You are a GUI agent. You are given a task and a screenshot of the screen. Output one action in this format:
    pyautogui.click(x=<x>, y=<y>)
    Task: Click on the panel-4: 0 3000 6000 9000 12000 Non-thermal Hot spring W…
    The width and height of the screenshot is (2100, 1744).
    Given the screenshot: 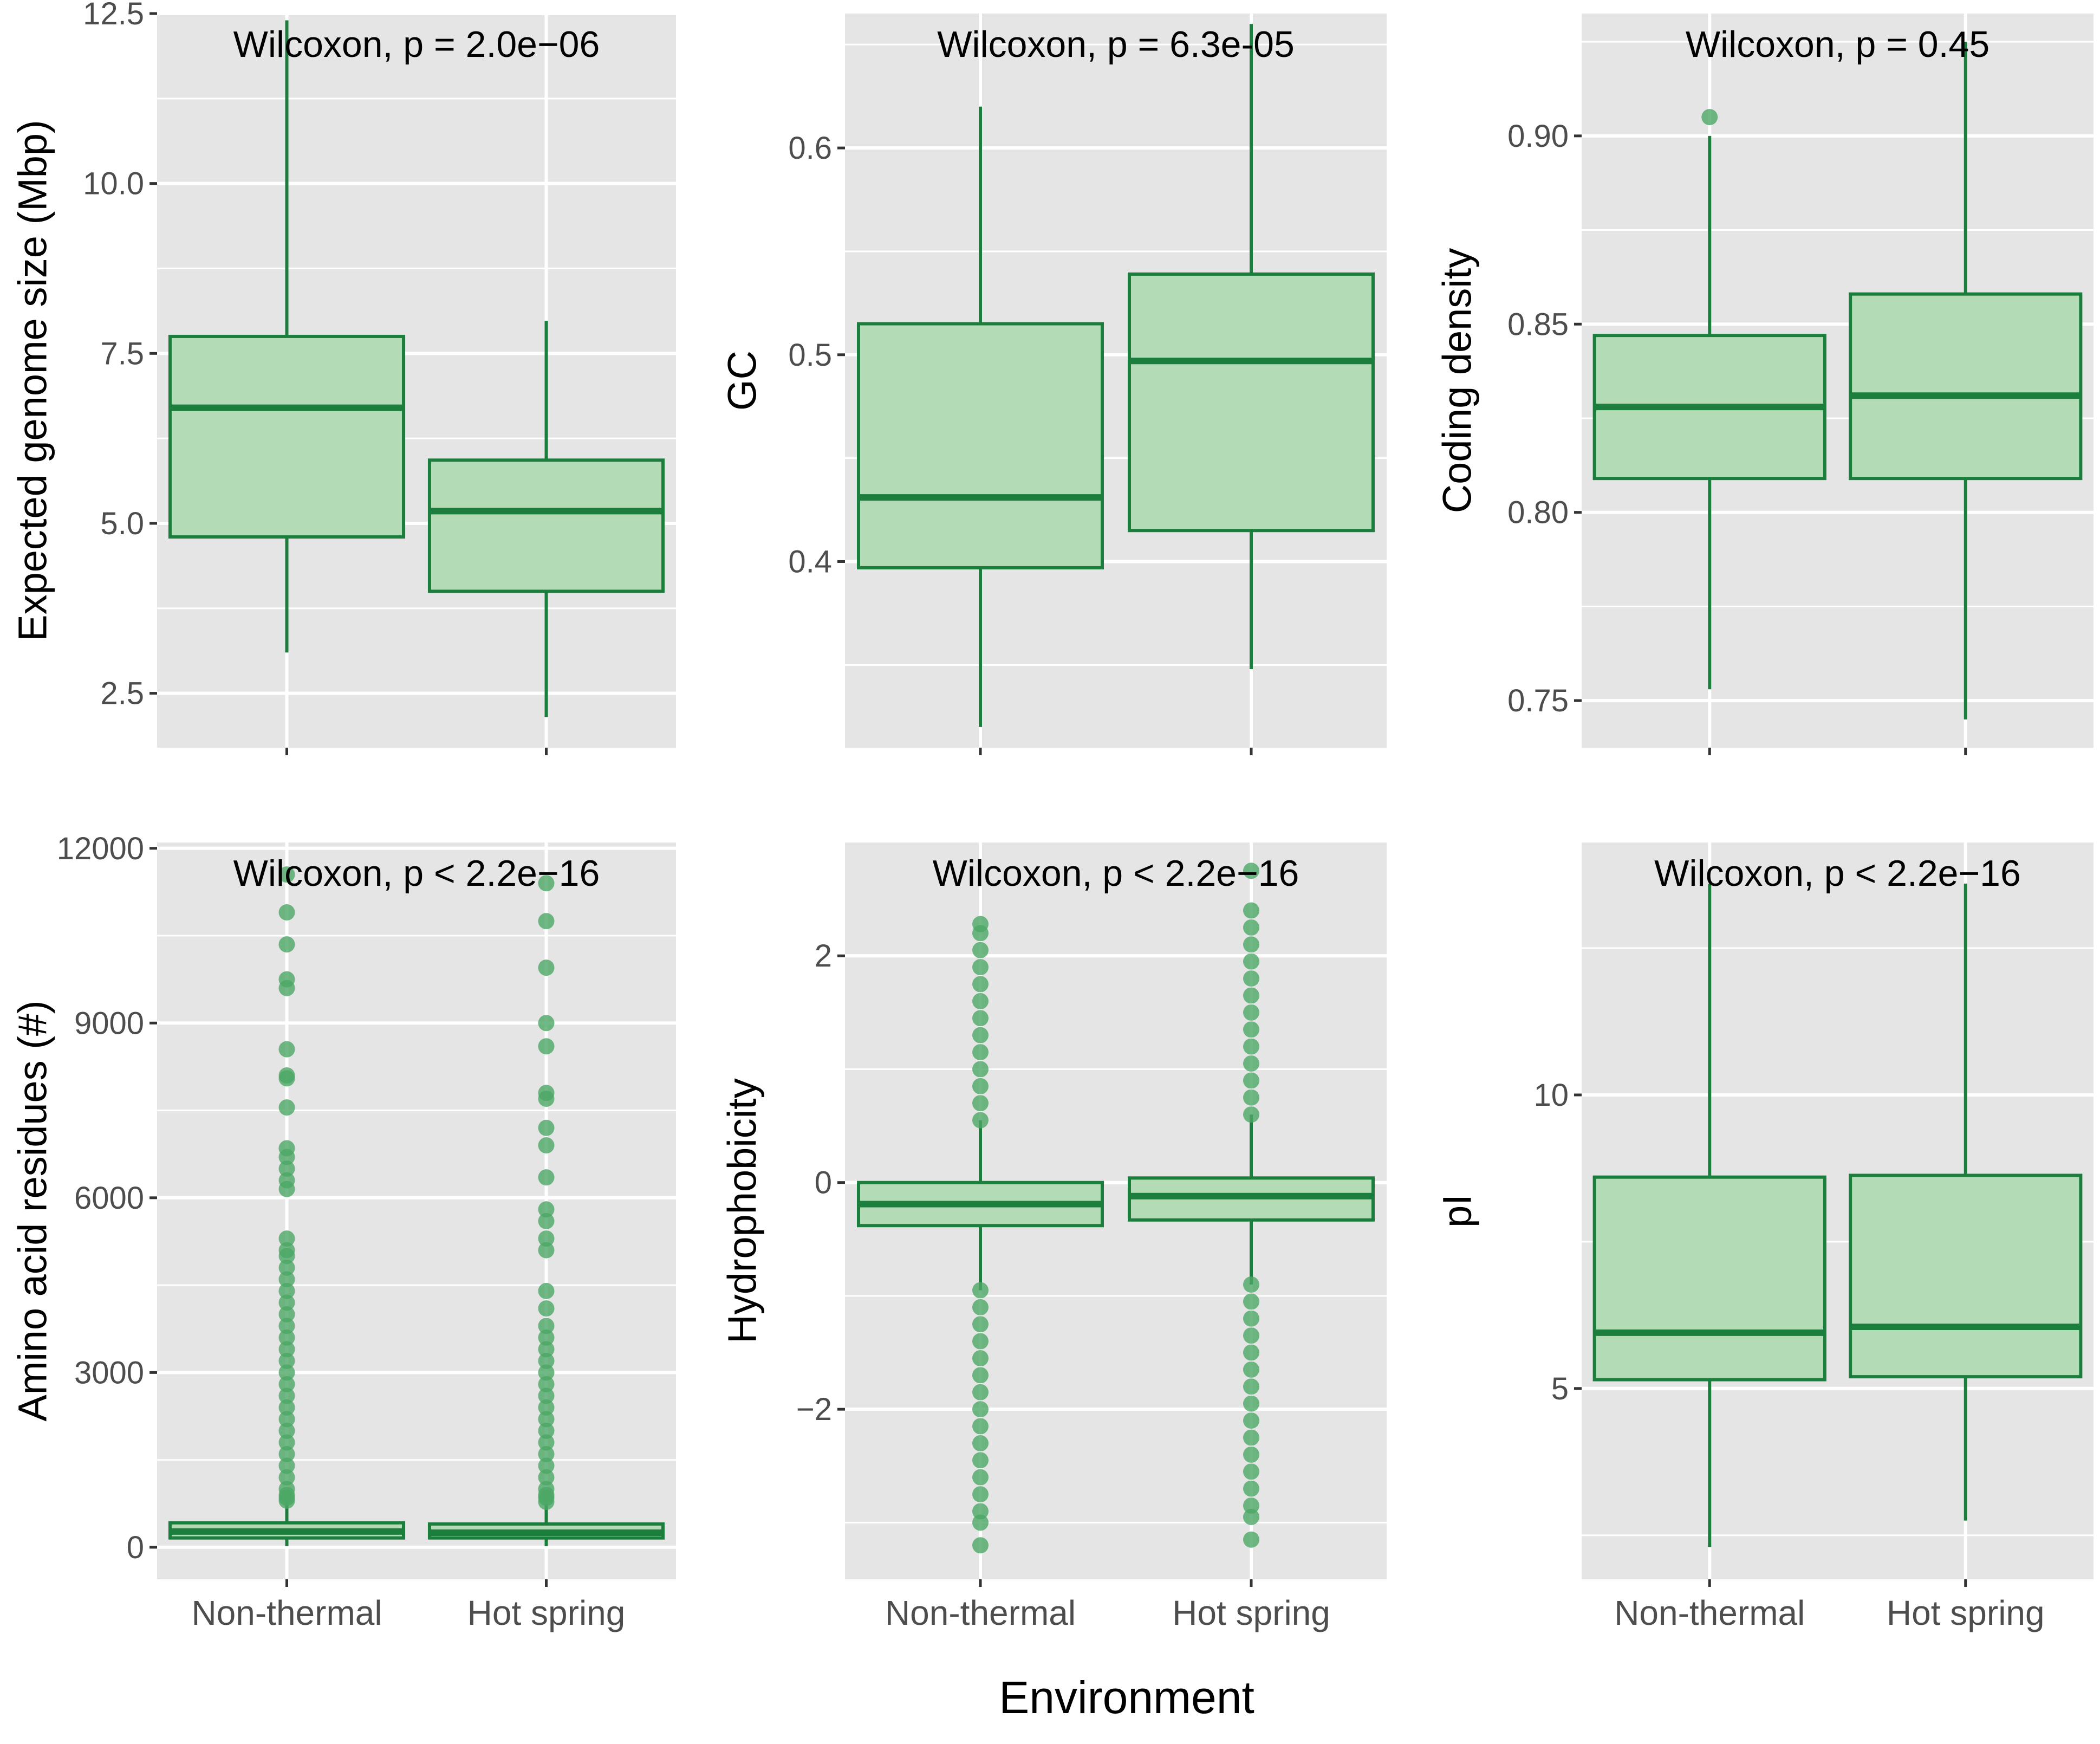 What is the action you would take?
    pyautogui.click(x=343, y=1232)
    